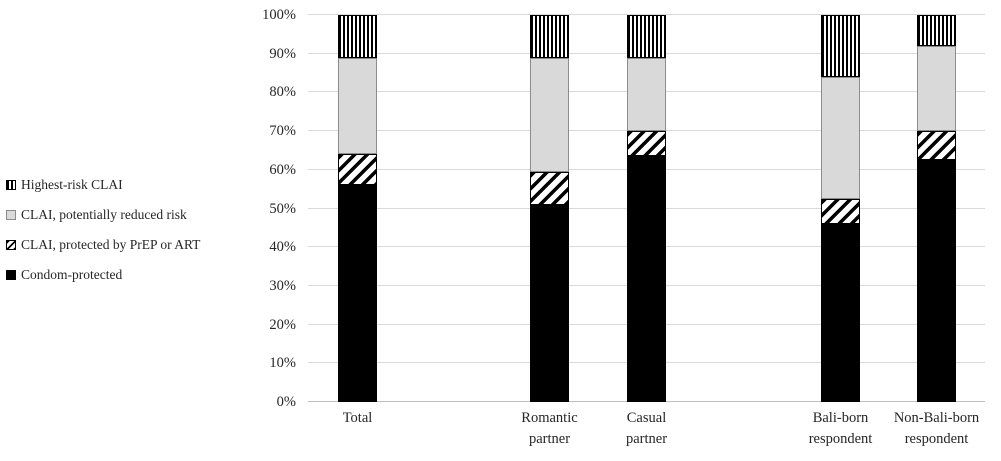  Describe the element at coordinates (11, 215) in the screenshot. I see `light-gray-swatch-icon` at that location.